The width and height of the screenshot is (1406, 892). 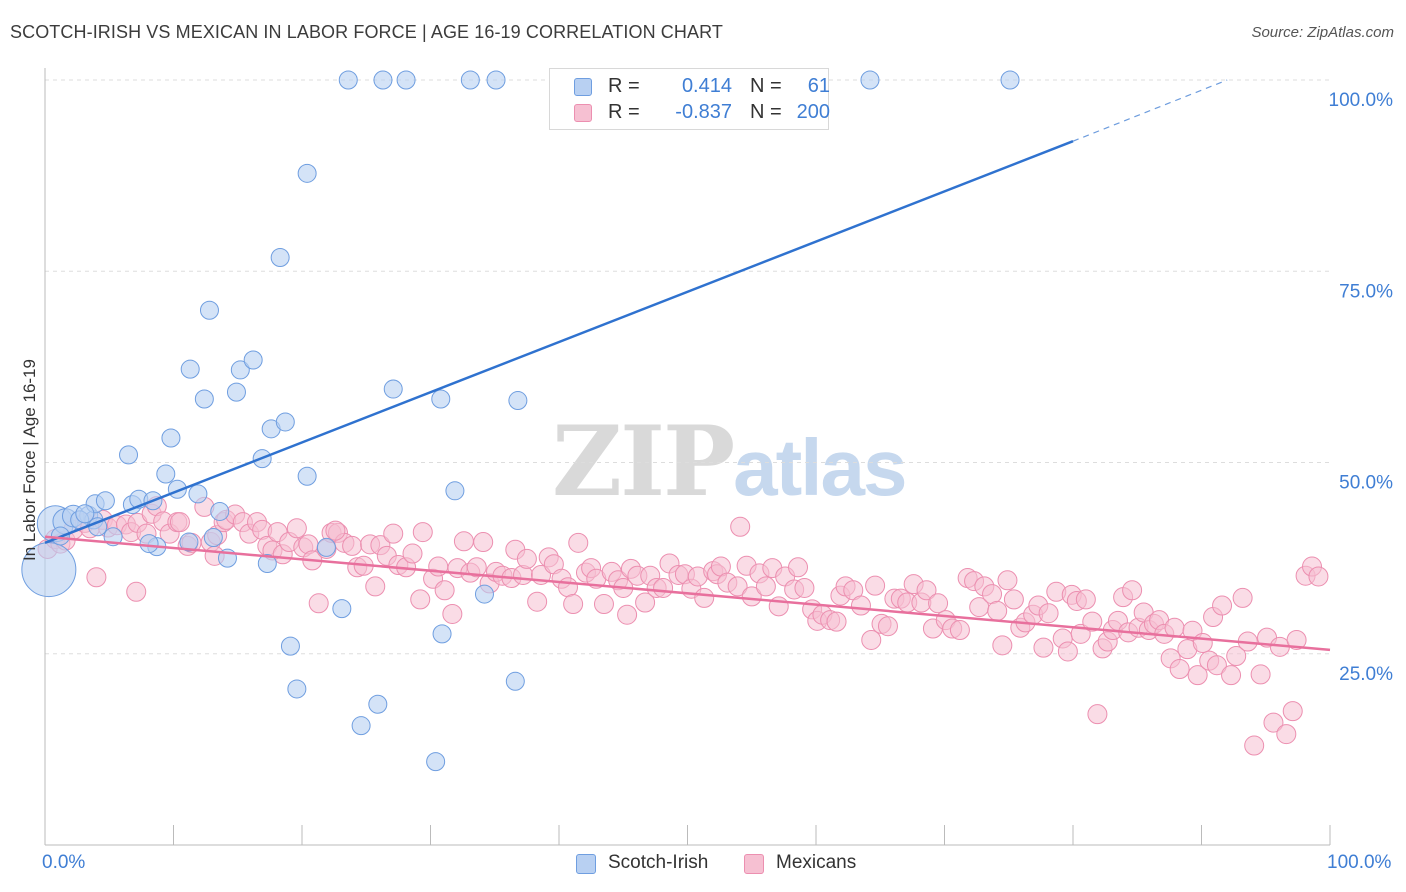 What do you see at coordinates (1361, 100) in the screenshot?
I see `y-tick-label-100: 100.0%` at bounding box center [1361, 100].